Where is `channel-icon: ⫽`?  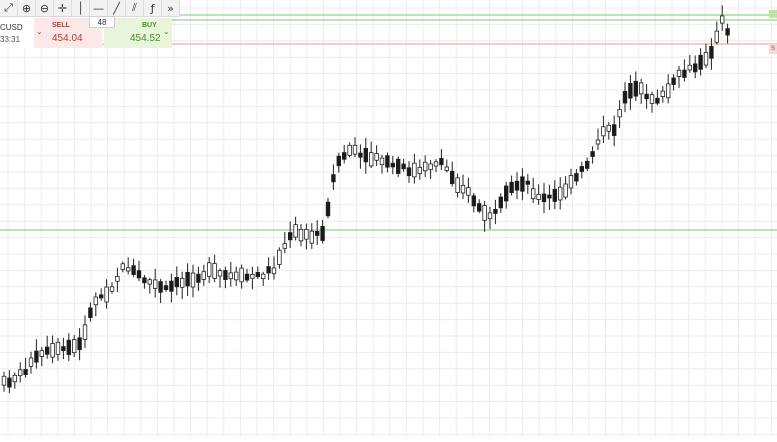 channel-icon: ⫽ is located at coordinates (135, 8).